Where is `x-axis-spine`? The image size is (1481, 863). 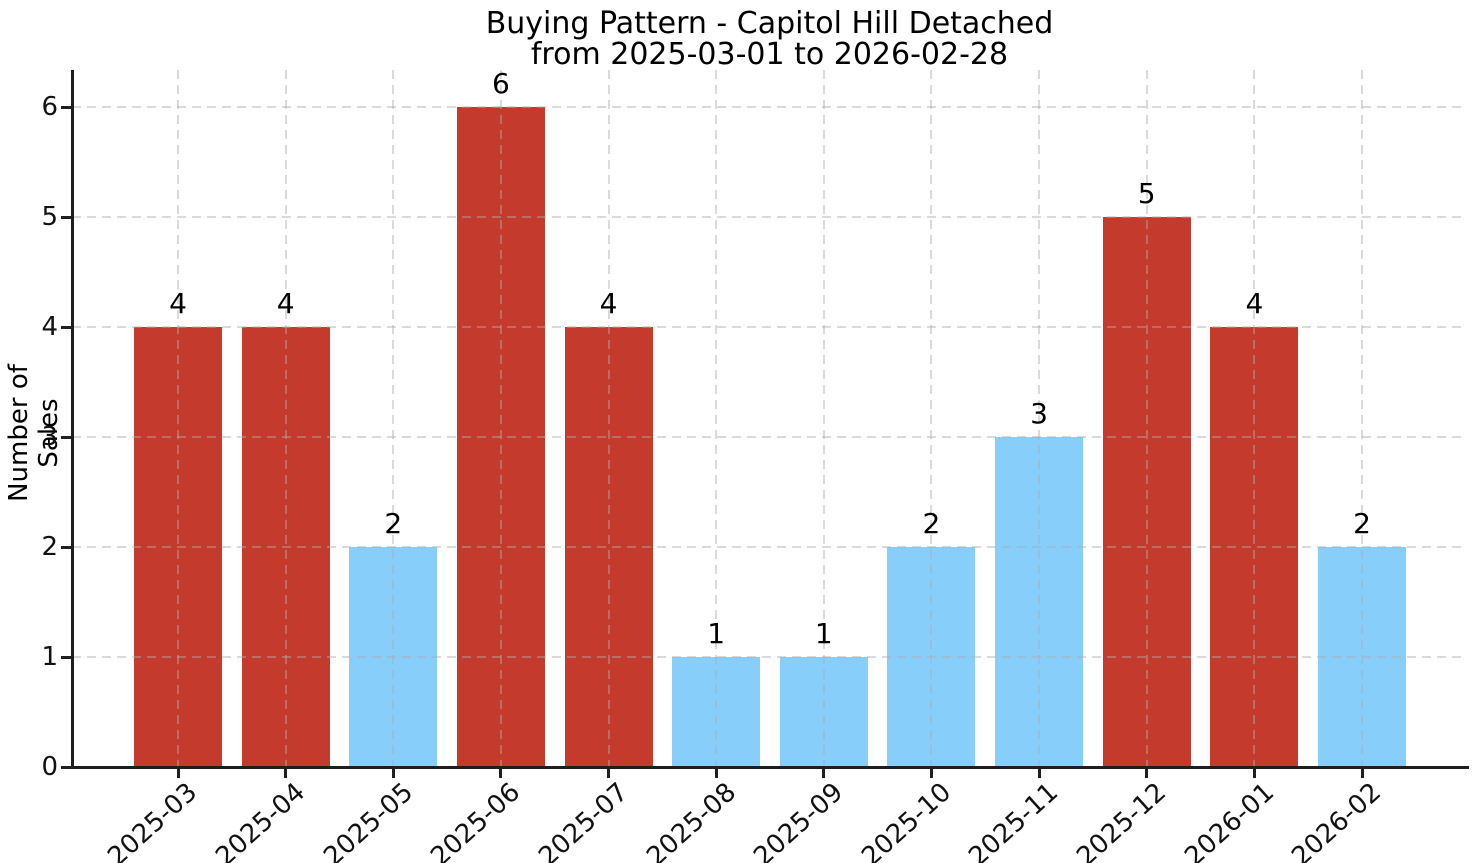 x-axis-spine is located at coordinates (769, 767).